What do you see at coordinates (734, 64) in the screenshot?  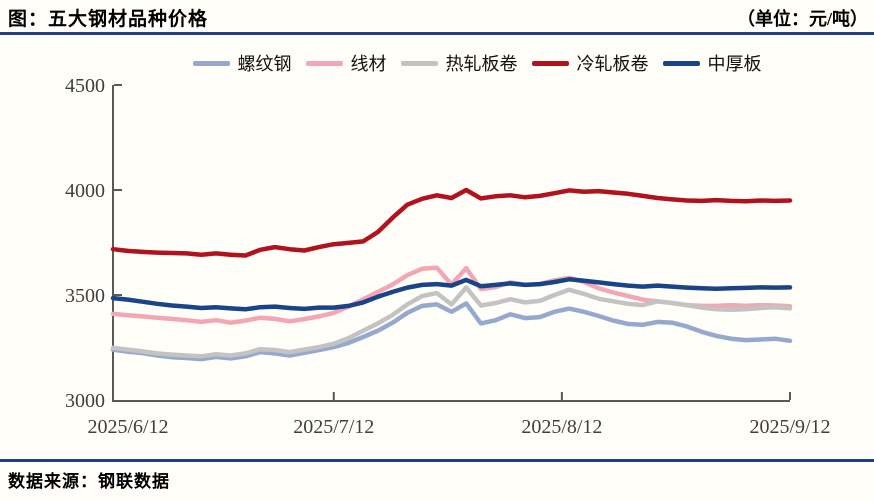 I see `legend-label-medium-plate: 中厚板` at bounding box center [734, 64].